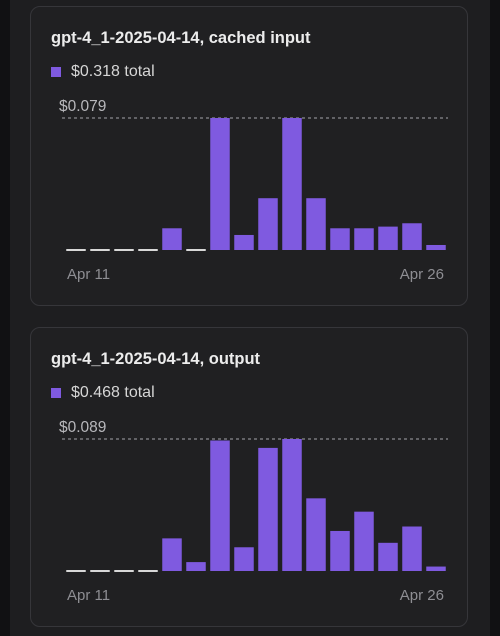 The image size is (500, 636). Describe the element at coordinates (113, 71) in the screenshot. I see `legend-total: $0.318 total` at that location.